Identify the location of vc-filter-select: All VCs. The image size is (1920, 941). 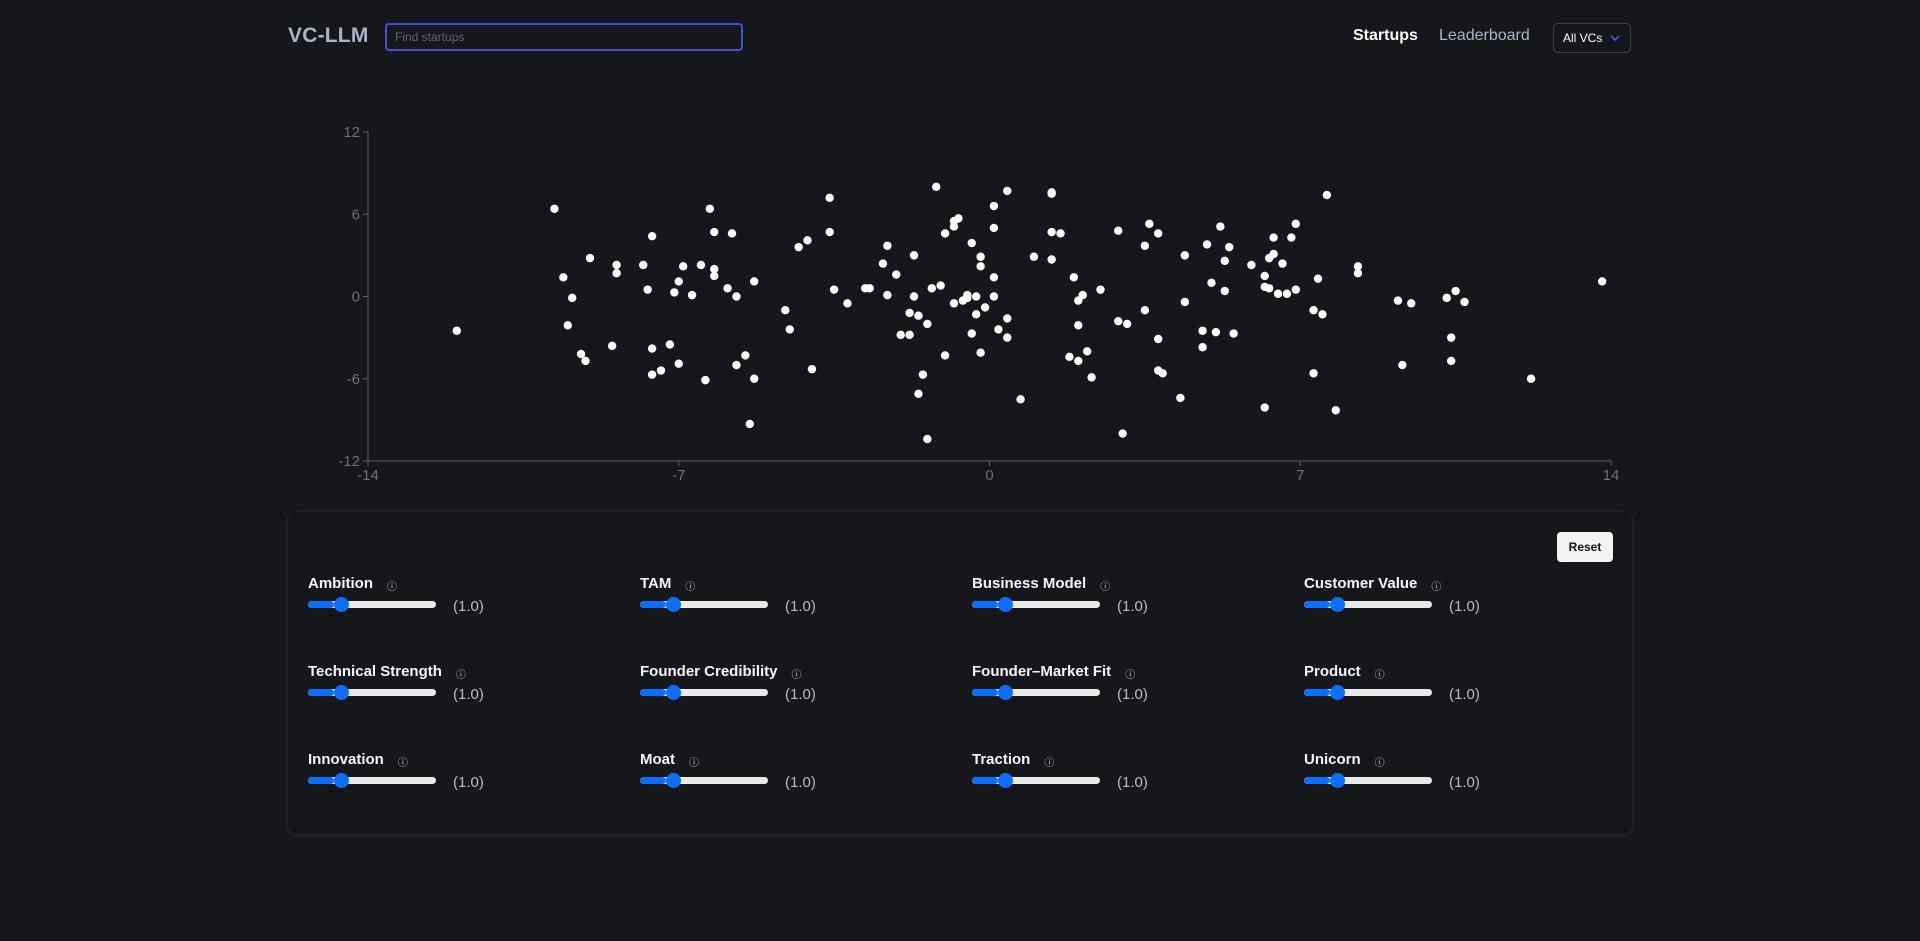
(1592, 38).